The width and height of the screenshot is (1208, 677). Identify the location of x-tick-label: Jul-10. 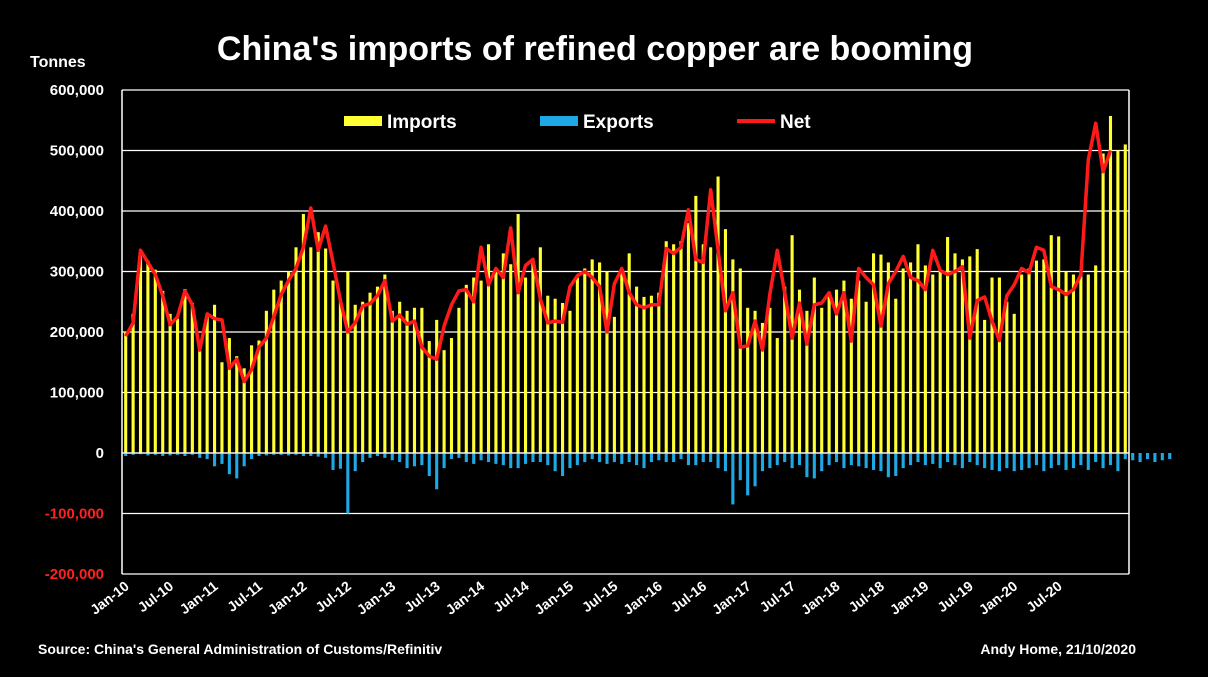
(156, 597).